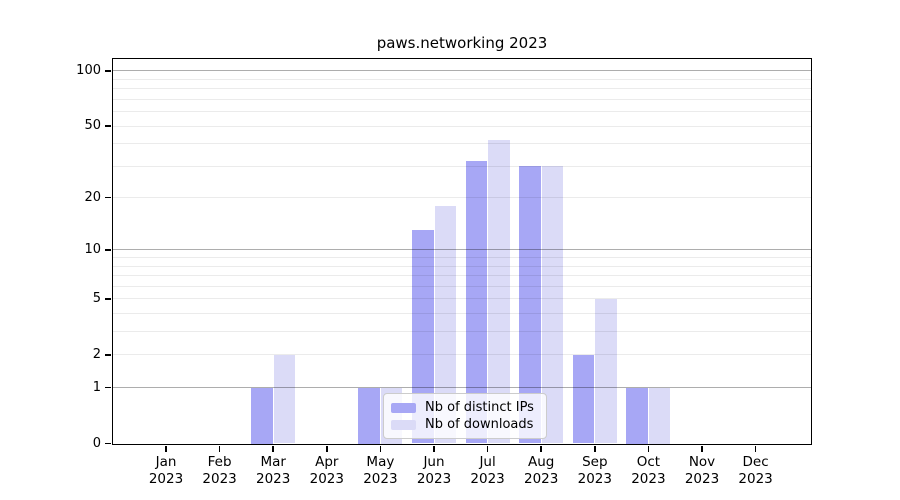 This screenshot has height=500, width=900. What do you see at coordinates (327, 449) in the screenshot?
I see `x-tick-mark-apr` at bounding box center [327, 449].